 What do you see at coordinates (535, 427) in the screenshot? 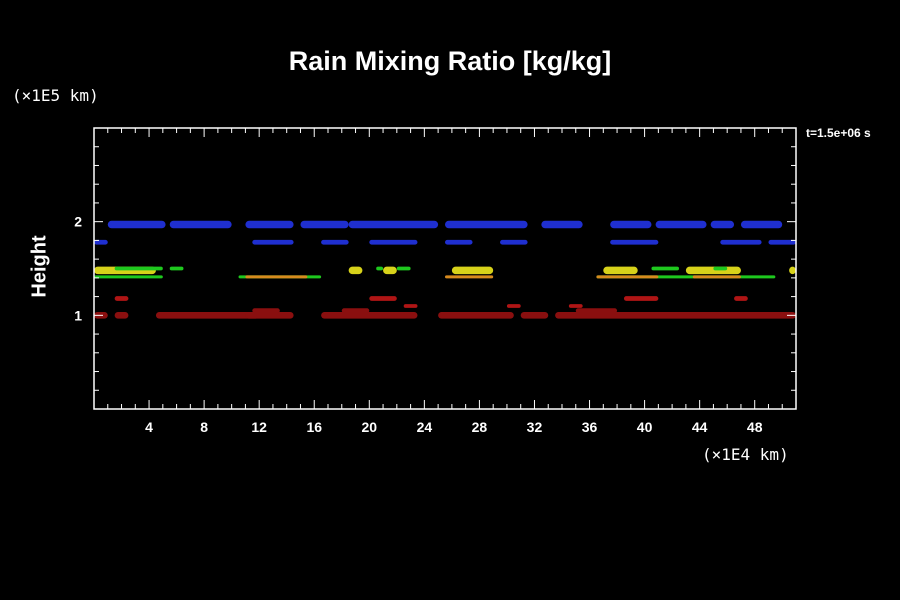
I see `x-tick-label: 32` at bounding box center [535, 427].